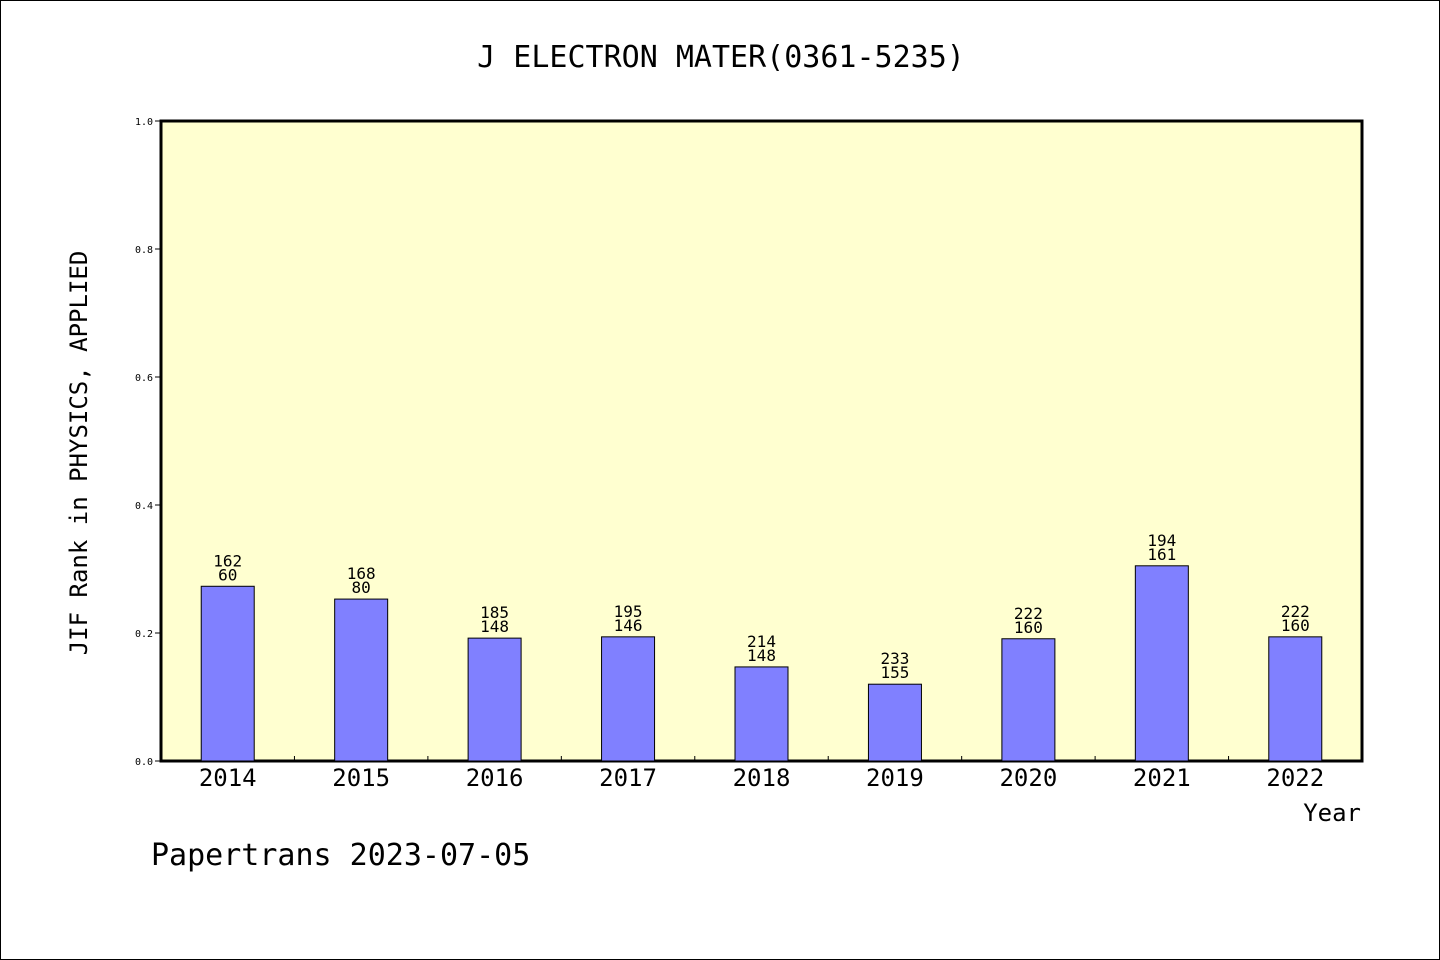 This screenshot has height=960, width=1440. I want to click on bar-label-top: 195, so click(628, 611).